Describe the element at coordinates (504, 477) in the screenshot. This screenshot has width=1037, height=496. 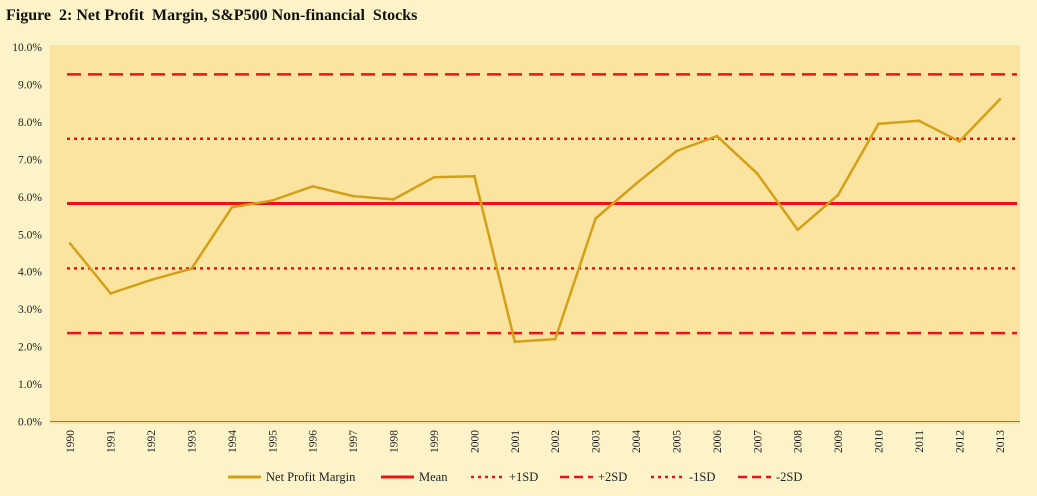
I see `legend-item-plusminus-1sd: +1SD` at that location.